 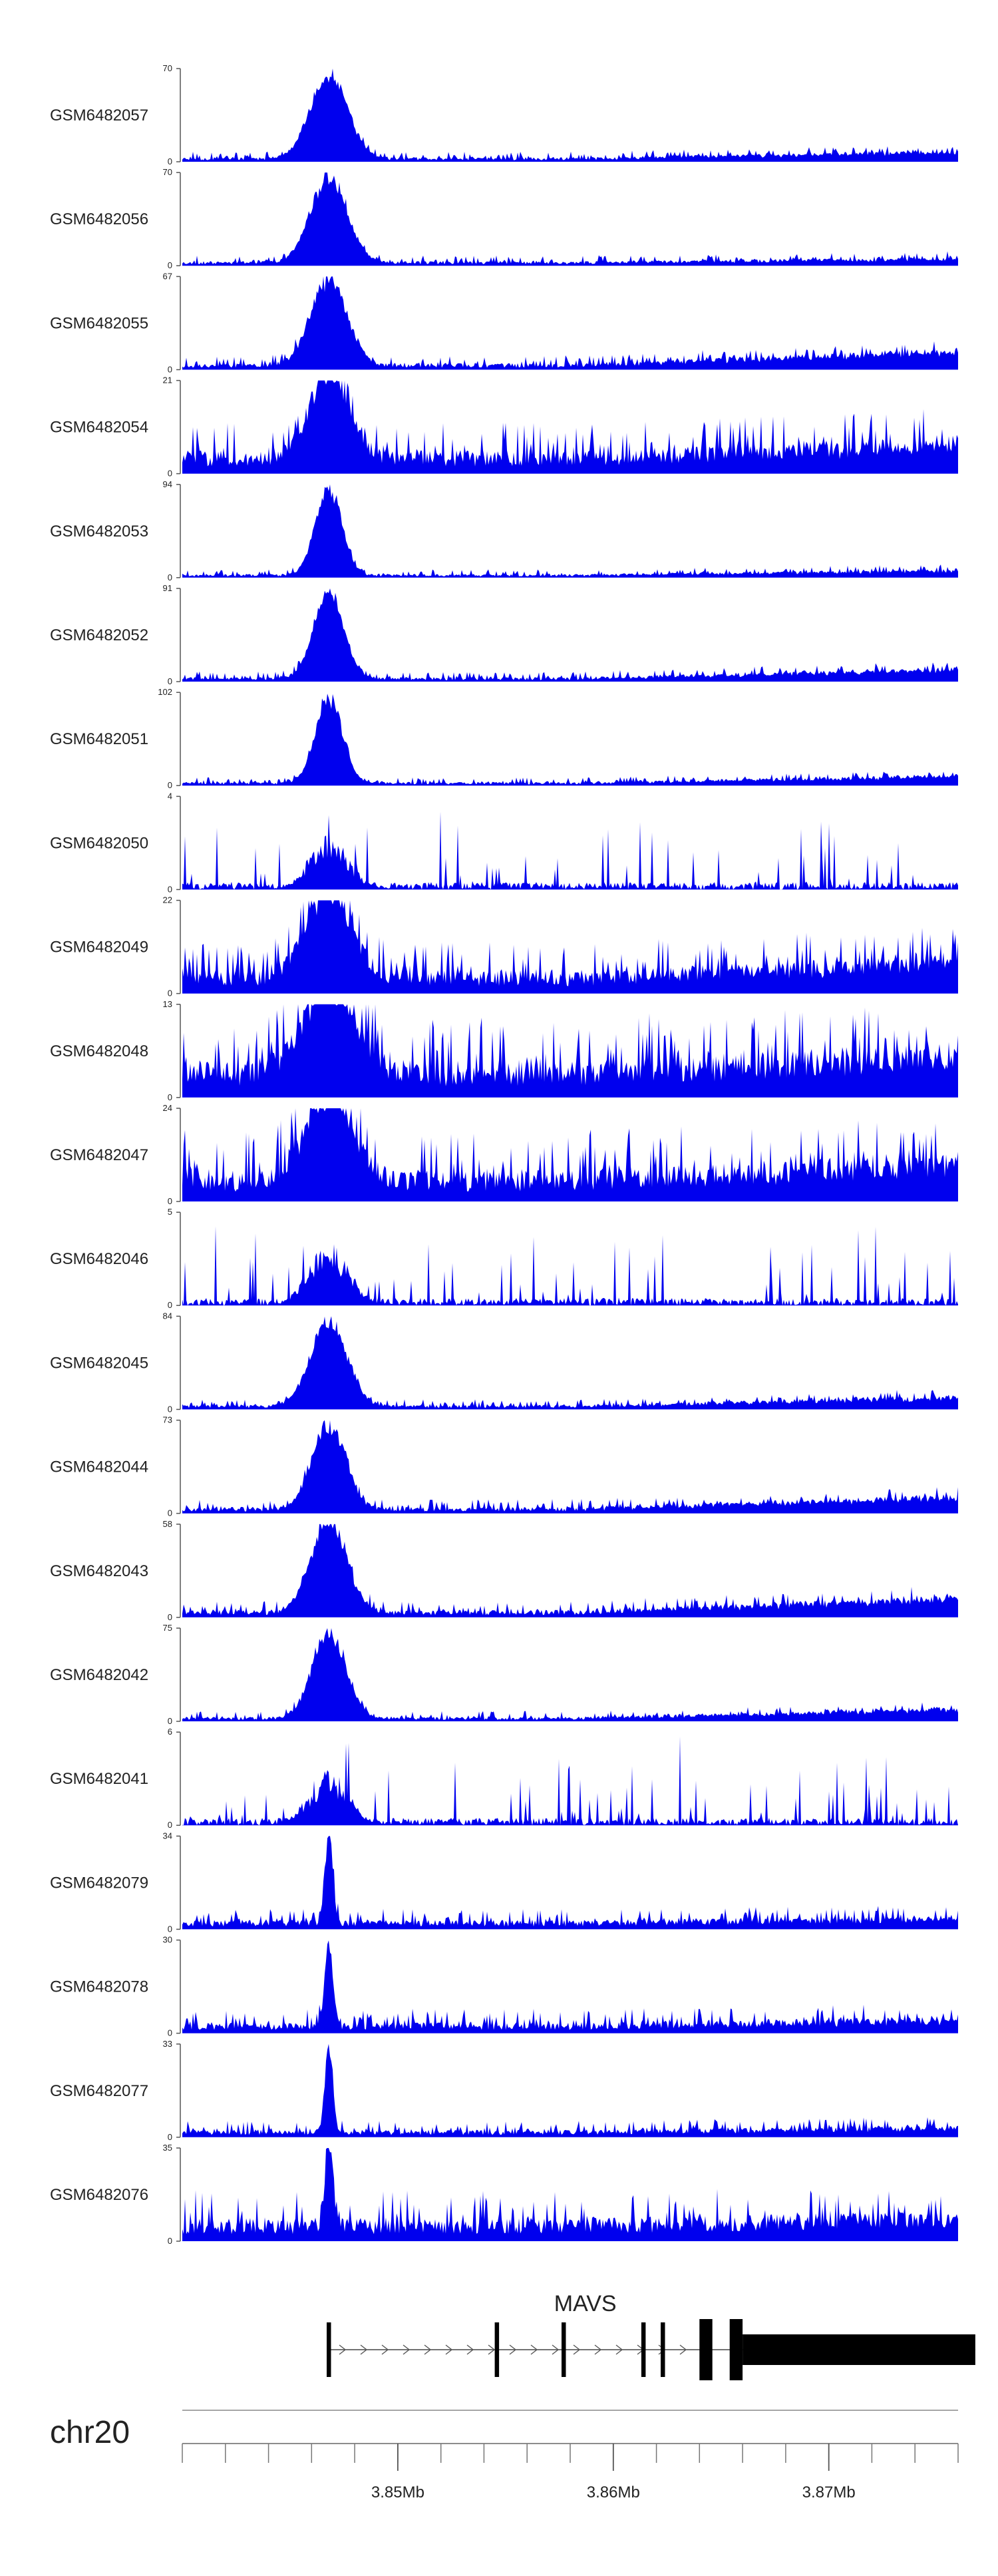 What do you see at coordinates (90, 2432) in the screenshot?
I see `chromosome-label: chr20` at bounding box center [90, 2432].